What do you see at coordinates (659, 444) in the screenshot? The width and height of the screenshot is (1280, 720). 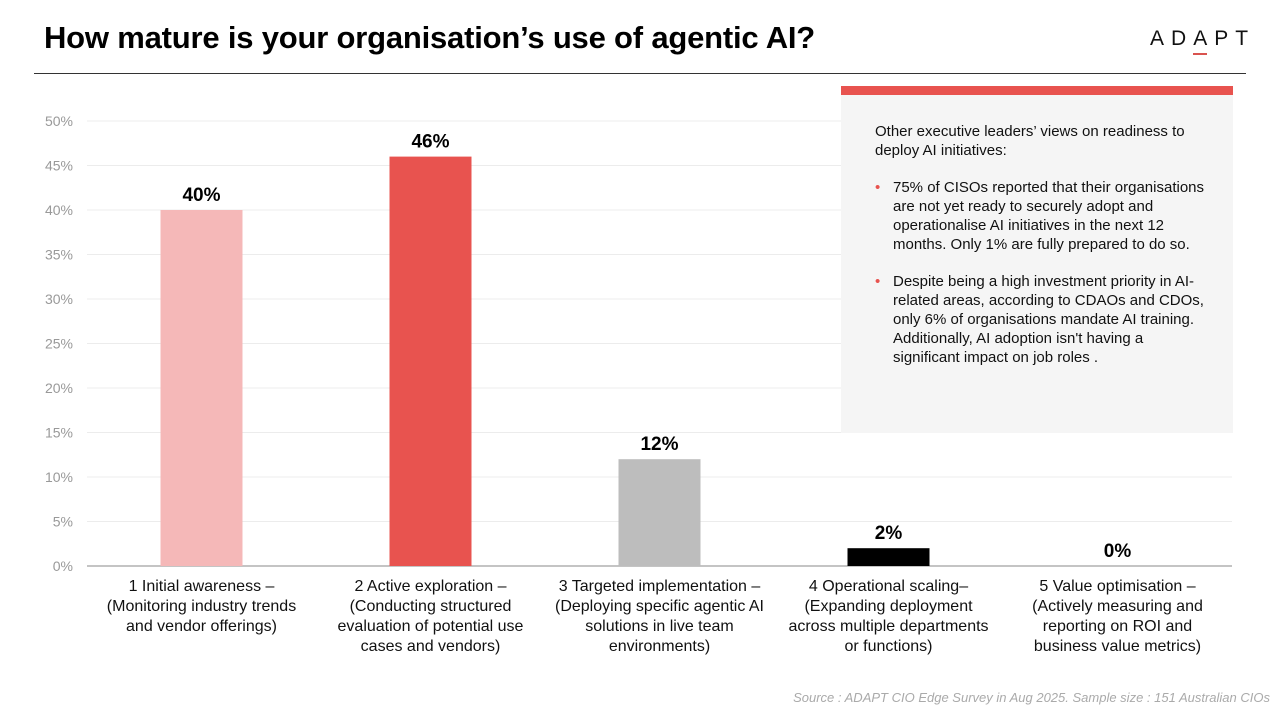 I see `data-label: 12%` at bounding box center [659, 444].